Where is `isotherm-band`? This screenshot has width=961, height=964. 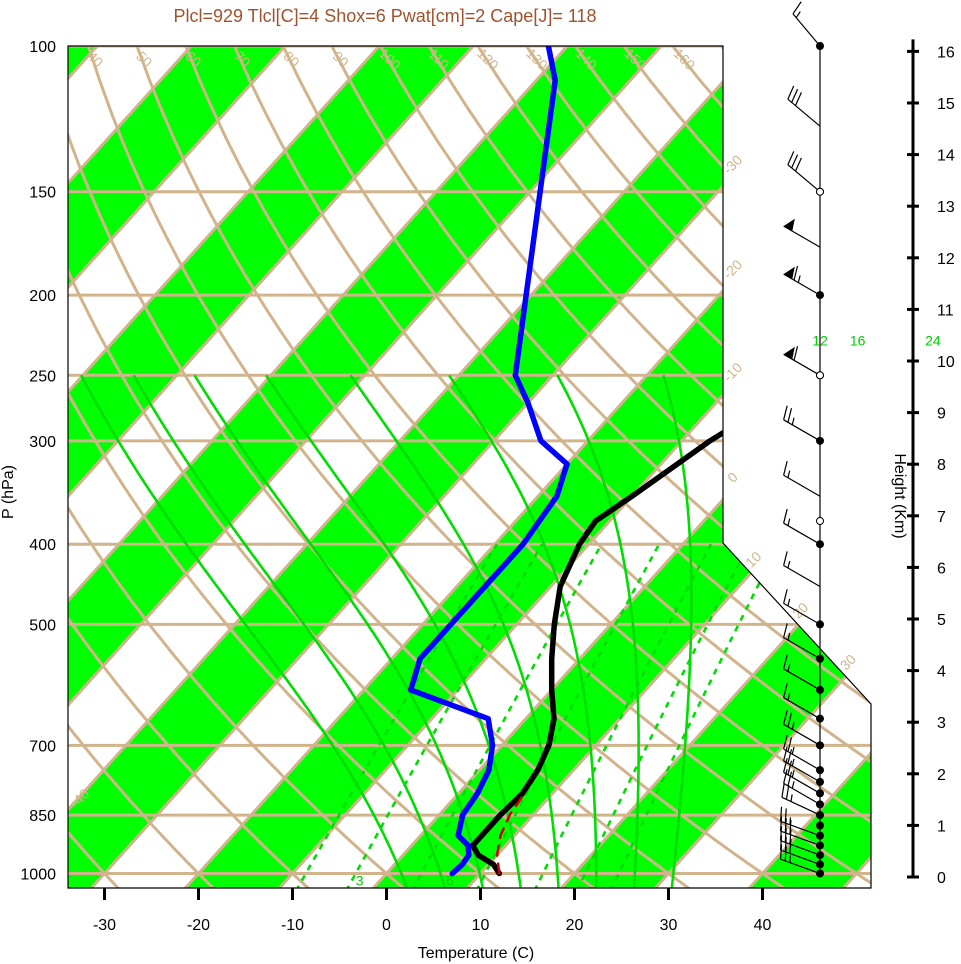
isotherm-band is located at coordinates (801, 467).